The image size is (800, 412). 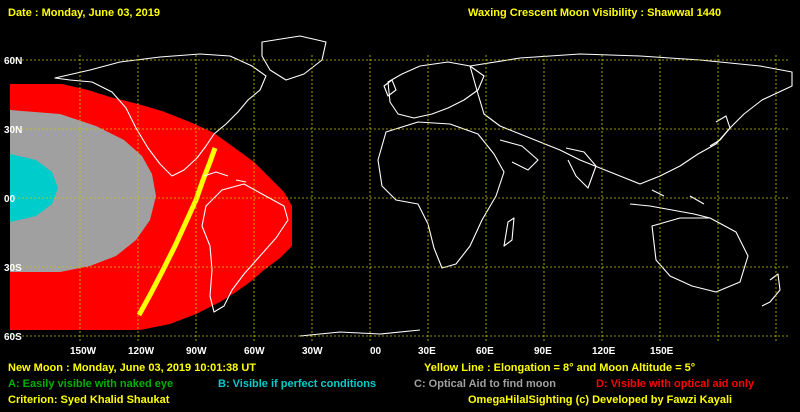 What do you see at coordinates (360, 333) in the screenshot?
I see `antarctic-edge` at bounding box center [360, 333].